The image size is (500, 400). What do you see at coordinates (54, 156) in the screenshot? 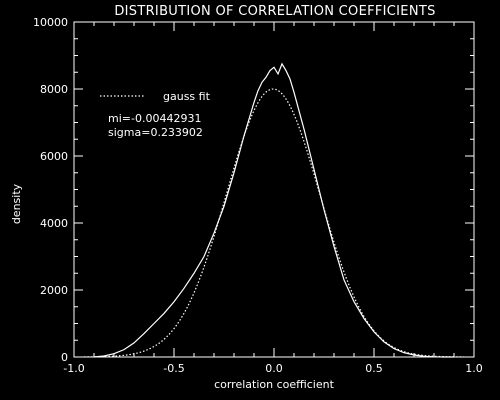
I see `y-tick-label: 6000` at bounding box center [54, 156].